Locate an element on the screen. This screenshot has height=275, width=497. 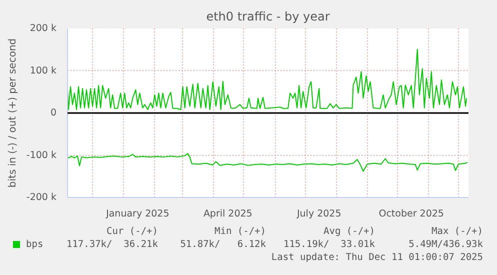
y-tick-label: 0 is located at coordinates (53, 113).